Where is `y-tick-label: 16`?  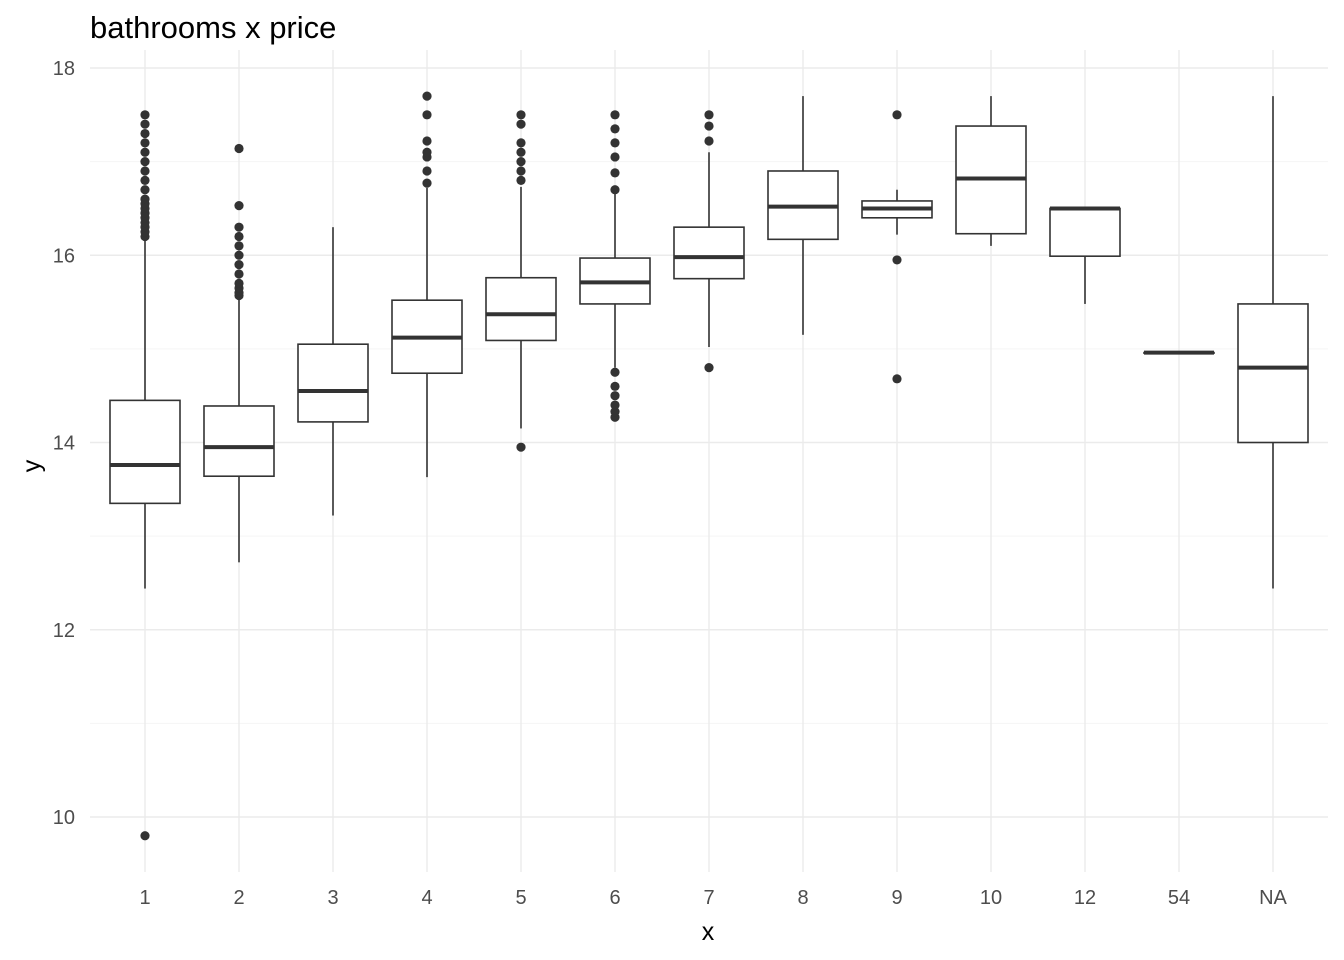 y-tick-label: 16 is located at coordinates (64, 256).